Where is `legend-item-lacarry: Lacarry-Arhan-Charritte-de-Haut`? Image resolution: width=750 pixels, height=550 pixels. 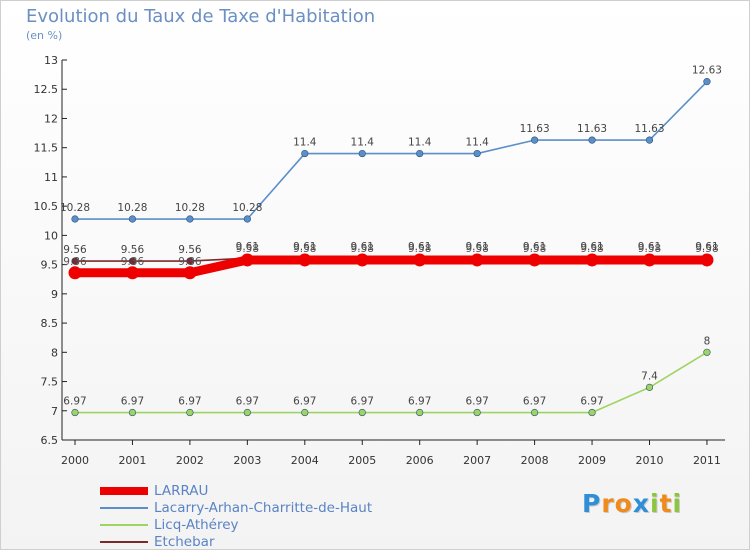 legend-item-lacarry: Lacarry-Arhan-Charritte-de-Haut is located at coordinates (236, 507).